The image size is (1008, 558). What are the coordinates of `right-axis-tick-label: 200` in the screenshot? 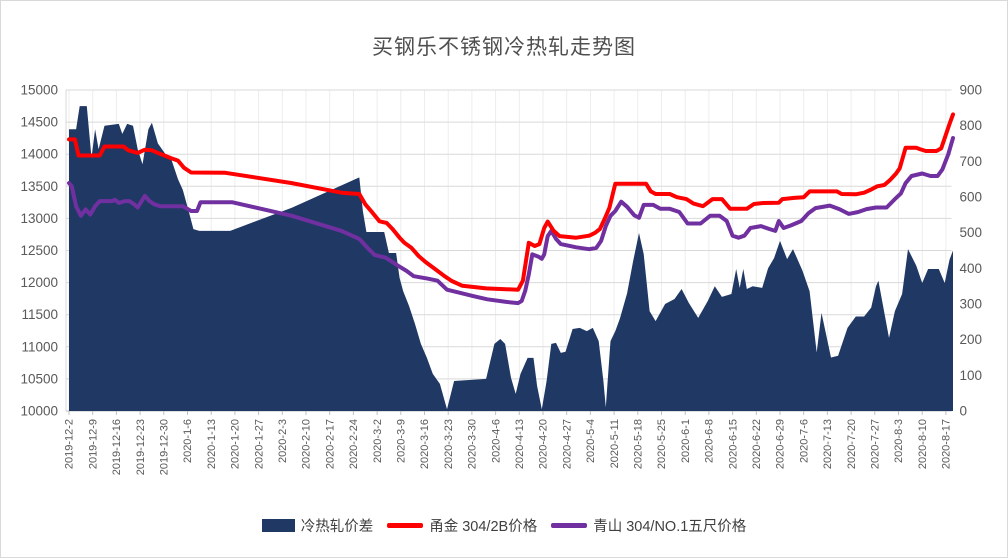 It's located at (971, 339).